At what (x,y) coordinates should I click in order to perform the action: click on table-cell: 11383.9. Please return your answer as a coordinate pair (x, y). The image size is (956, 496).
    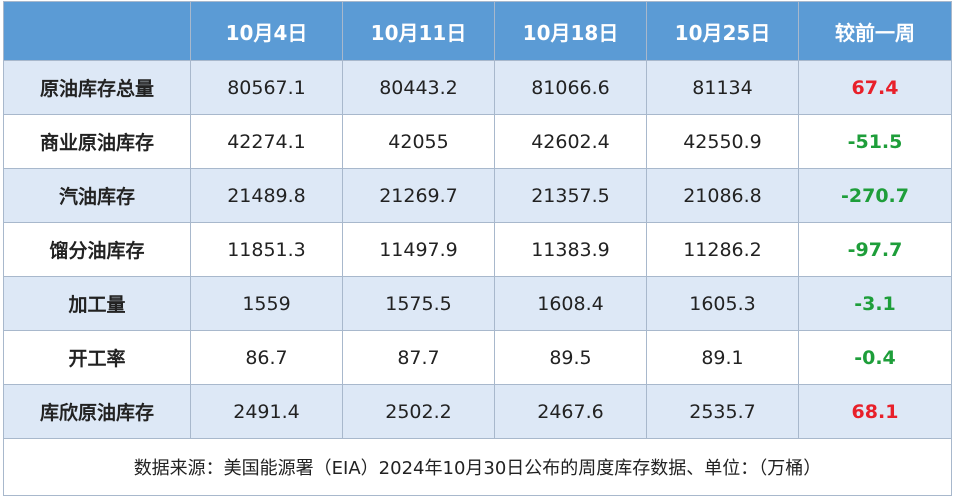
    Looking at the image, I should click on (570, 249).